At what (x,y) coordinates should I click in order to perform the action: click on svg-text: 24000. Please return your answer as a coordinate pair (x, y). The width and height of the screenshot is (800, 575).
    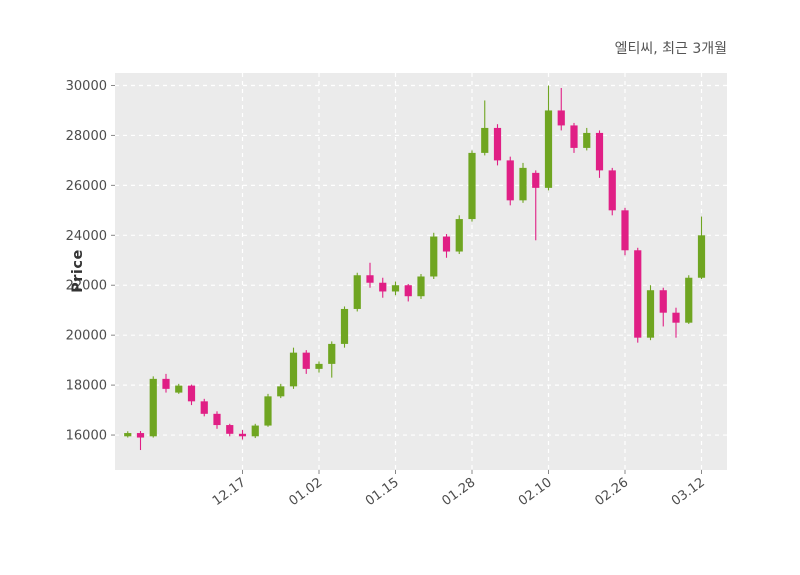
    Looking at the image, I should click on (86, 236).